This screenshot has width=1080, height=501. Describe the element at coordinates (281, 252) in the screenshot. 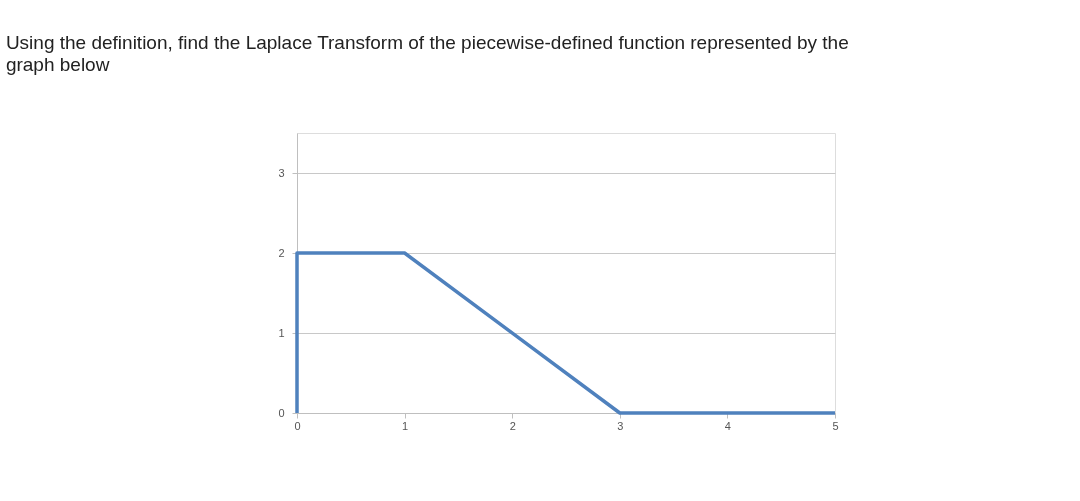

I see `y-tick-label: 2` at that location.